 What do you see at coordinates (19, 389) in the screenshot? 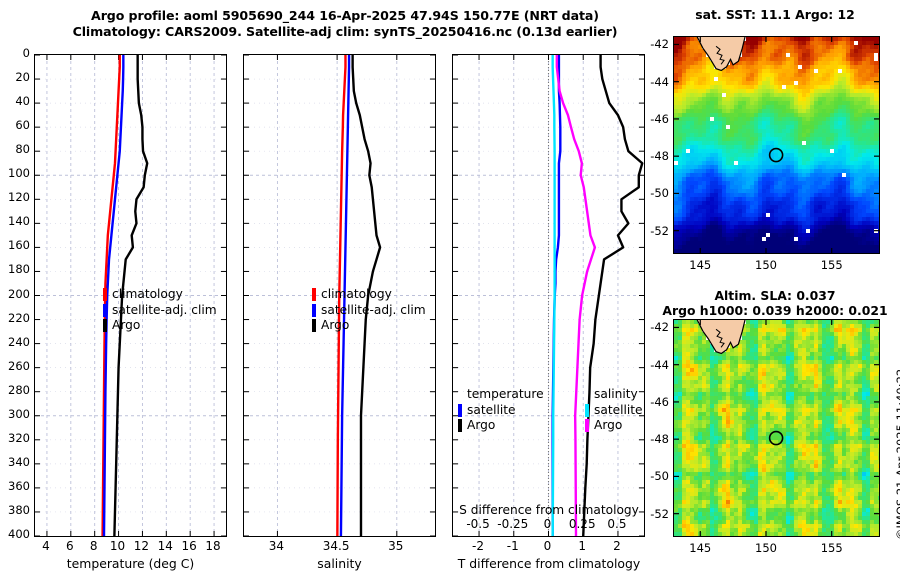
I see `depth-tick-280: 280` at bounding box center [19, 389].